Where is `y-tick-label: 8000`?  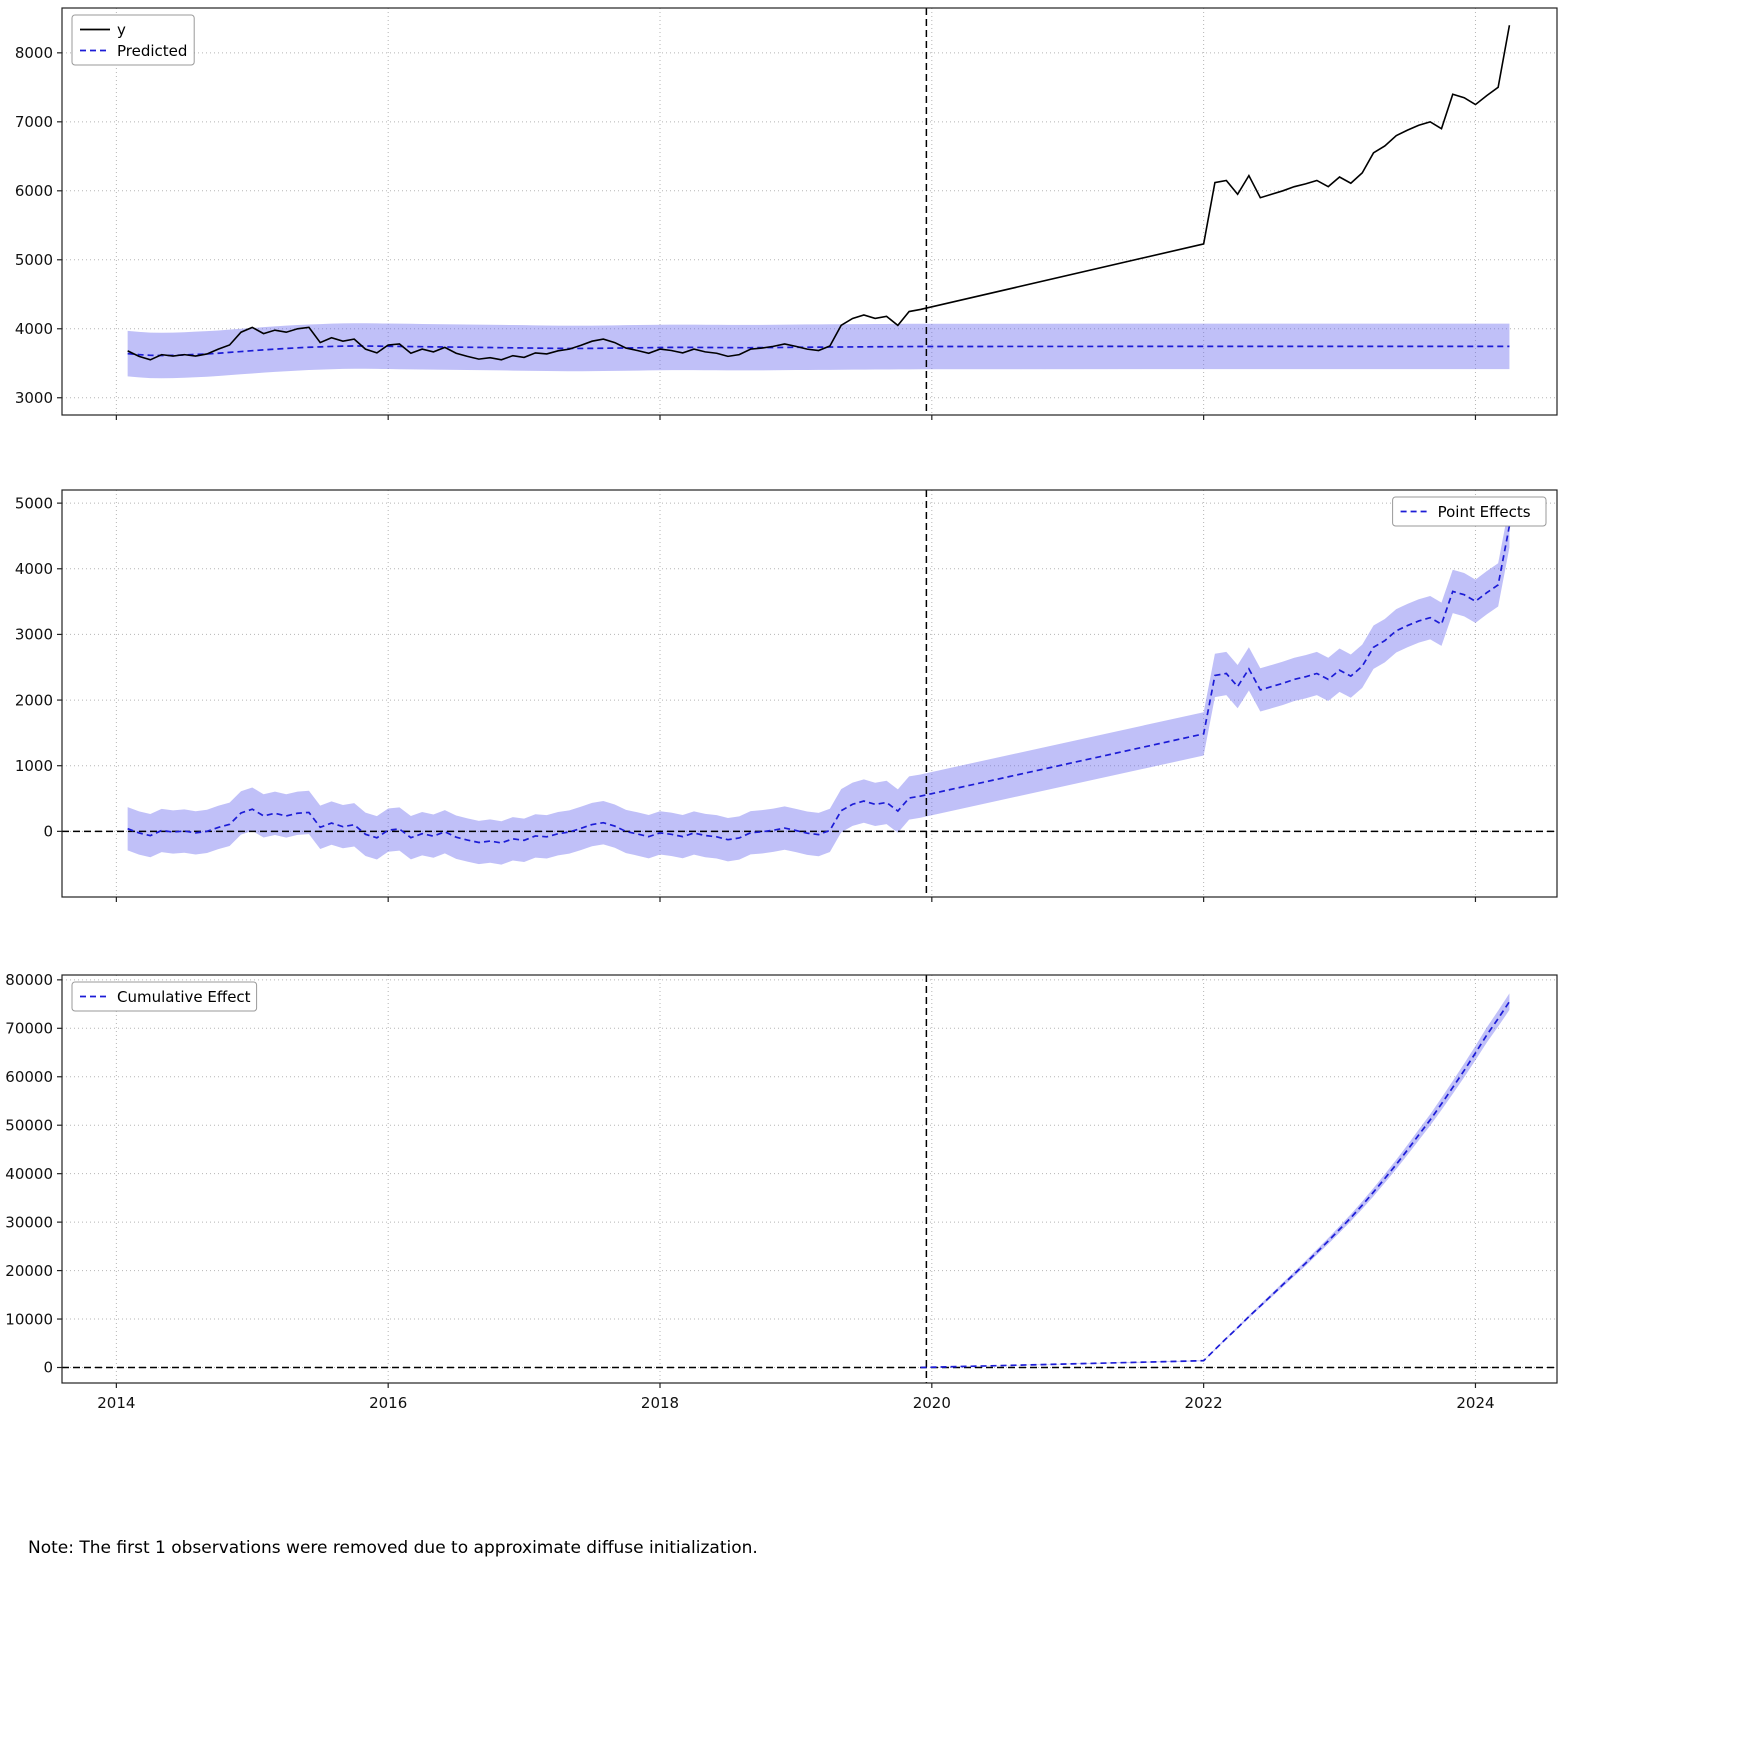 y-tick-label: 8000 is located at coordinates (34, 53).